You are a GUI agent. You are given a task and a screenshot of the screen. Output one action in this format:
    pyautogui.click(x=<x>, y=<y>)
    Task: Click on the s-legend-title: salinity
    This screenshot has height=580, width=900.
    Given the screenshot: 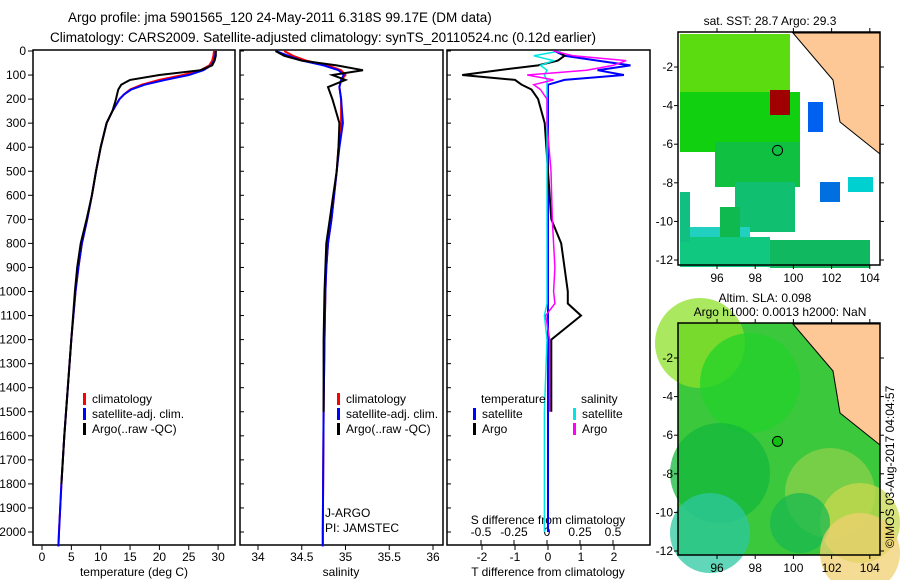 What is the action you would take?
    pyautogui.click(x=599, y=399)
    